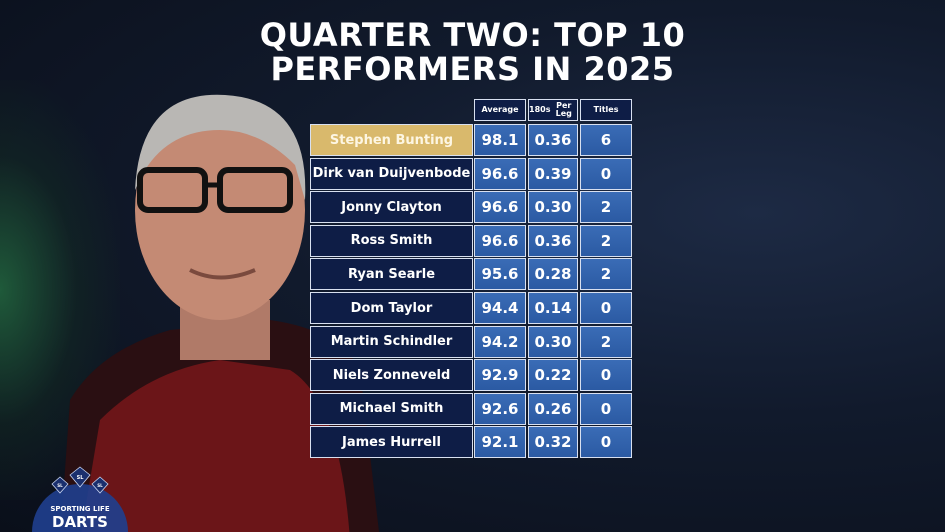 This screenshot has width=945, height=532. What do you see at coordinates (553, 408) in the screenshot?
I see `cell-per-leg: 0.26` at bounding box center [553, 408].